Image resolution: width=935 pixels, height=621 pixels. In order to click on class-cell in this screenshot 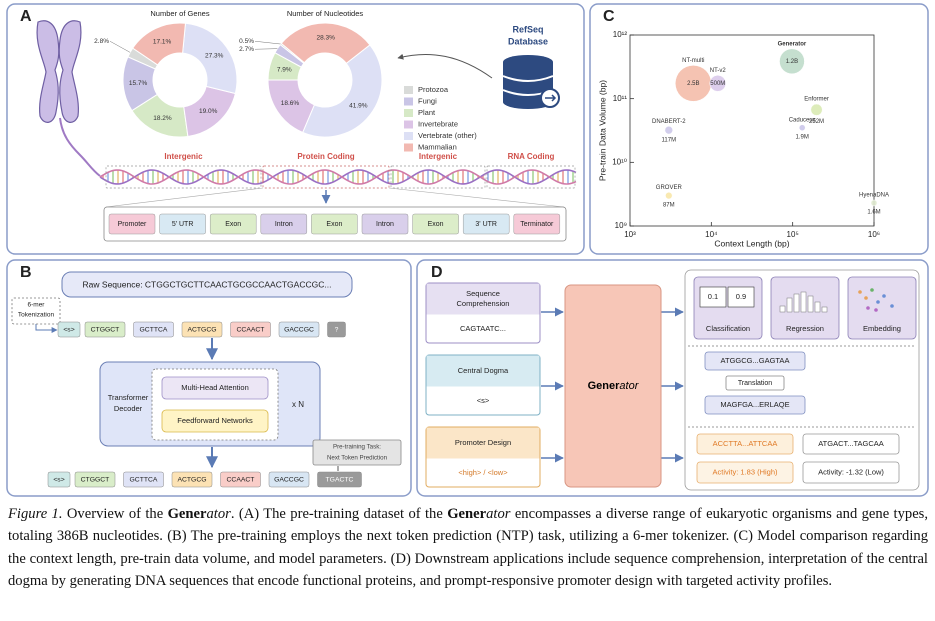, I will do `click(741, 297)`.